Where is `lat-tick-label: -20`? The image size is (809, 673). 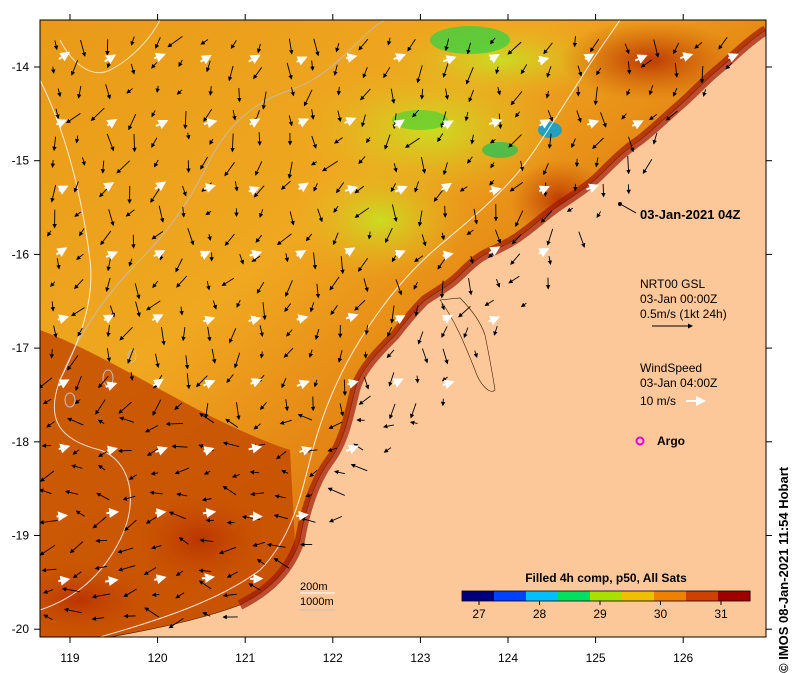
lat-tick-label: -20 is located at coordinates (21, 629).